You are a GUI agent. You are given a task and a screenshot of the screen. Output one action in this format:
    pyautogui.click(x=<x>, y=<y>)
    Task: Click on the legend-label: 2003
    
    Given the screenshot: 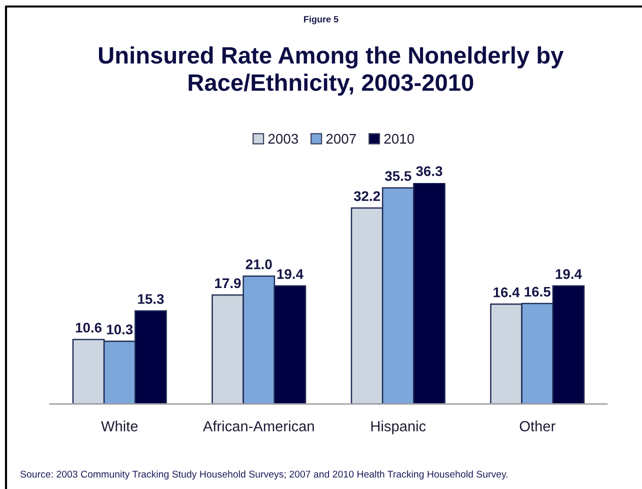 What is the action you would take?
    pyautogui.click(x=283, y=139)
    